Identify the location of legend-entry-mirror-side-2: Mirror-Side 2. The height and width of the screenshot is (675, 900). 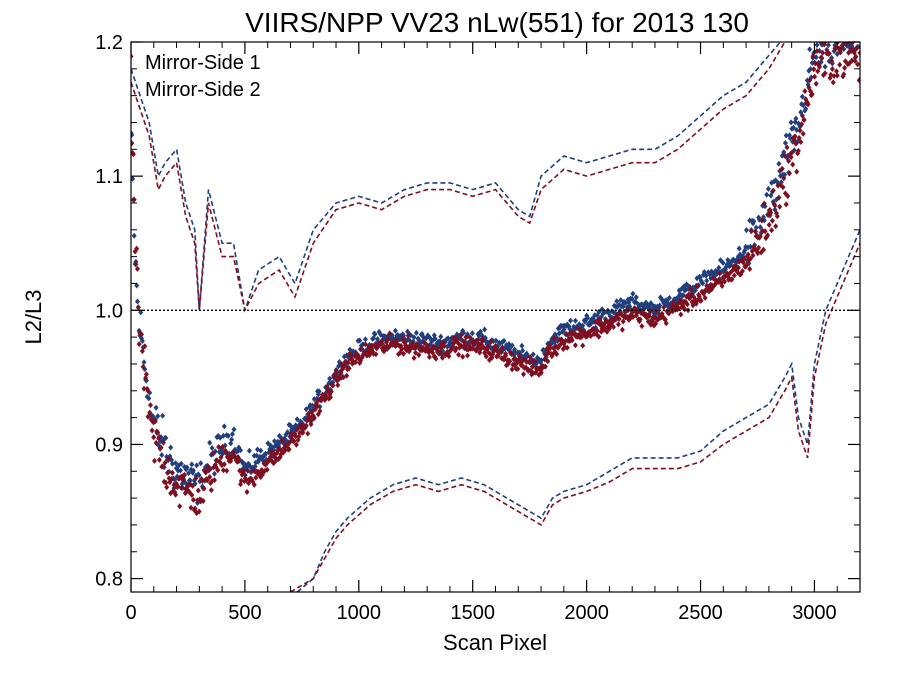
(203, 90).